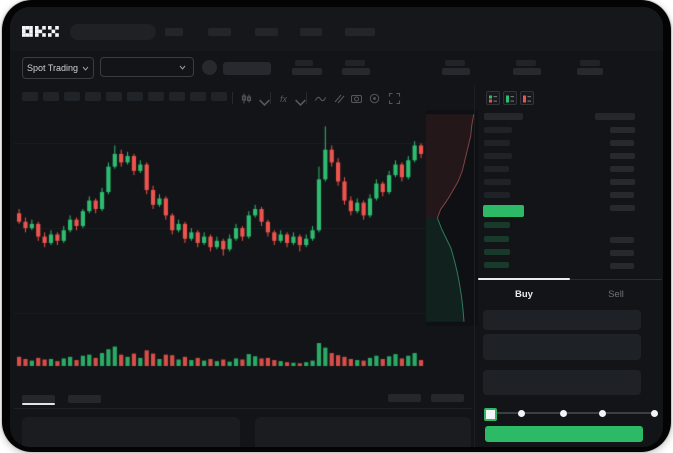 This screenshot has width=673, height=453. I want to click on candle-style-icon, so click(246, 98).